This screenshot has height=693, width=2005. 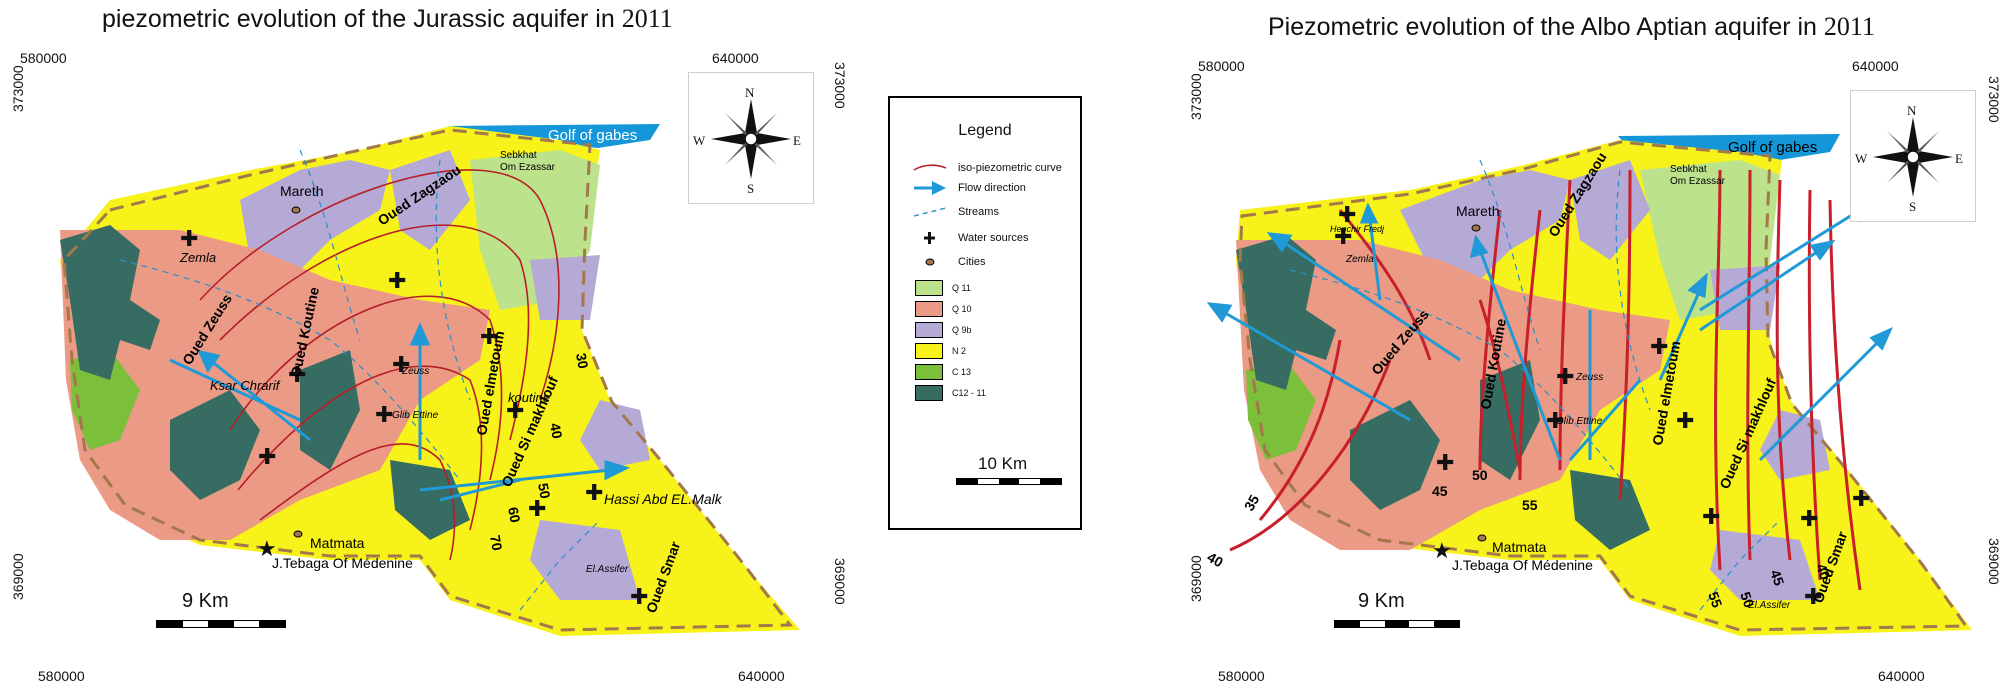 I want to click on left-contour-60: 60, so click(x=514, y=515).